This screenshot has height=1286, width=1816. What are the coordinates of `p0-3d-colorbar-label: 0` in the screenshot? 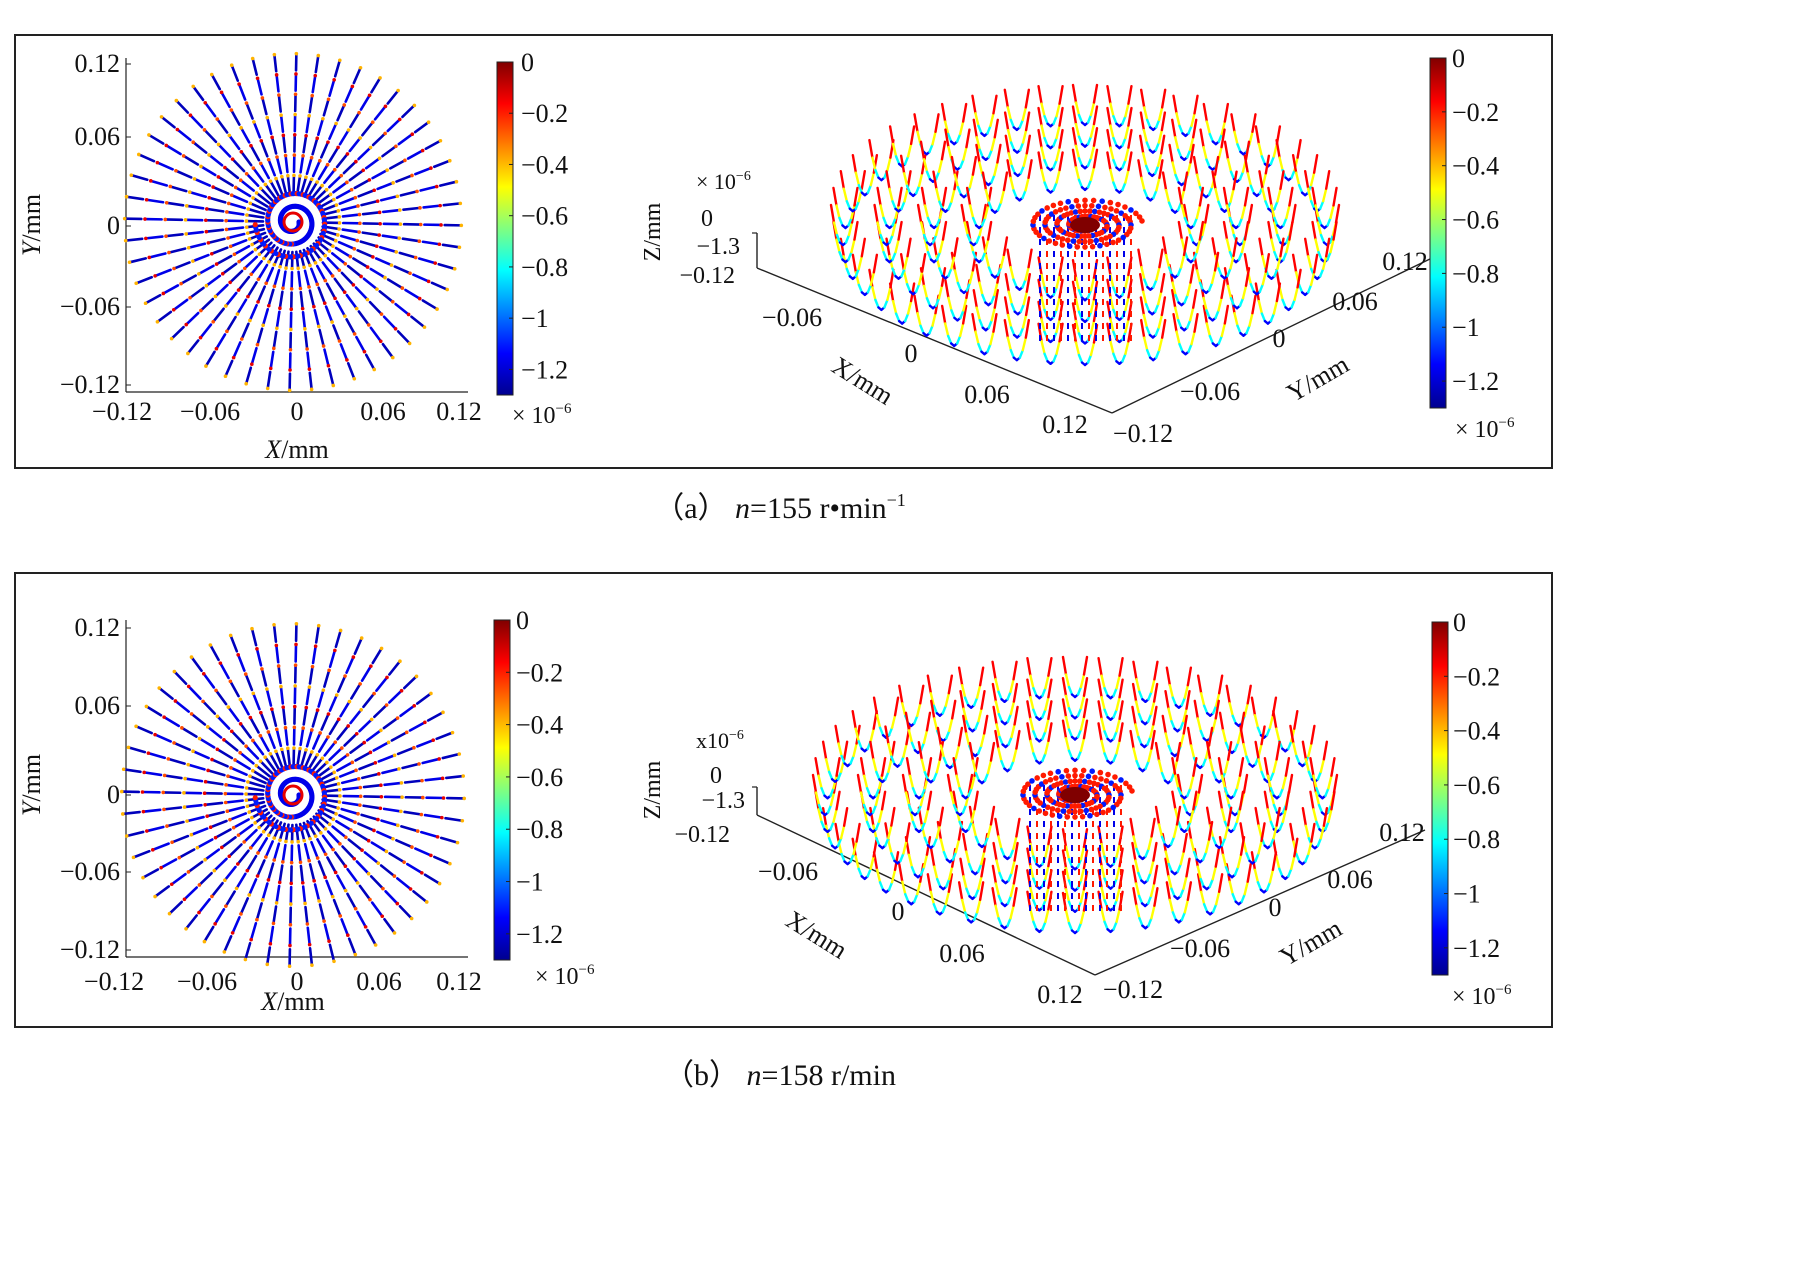 It's located at (1458, 58).